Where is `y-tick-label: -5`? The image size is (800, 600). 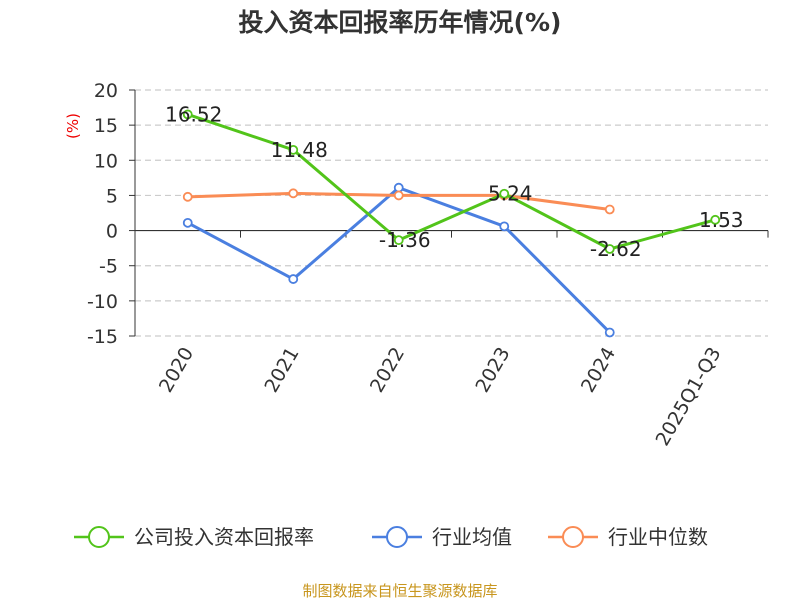
y-tick-label: -5 is located at coordinates (108, 267).